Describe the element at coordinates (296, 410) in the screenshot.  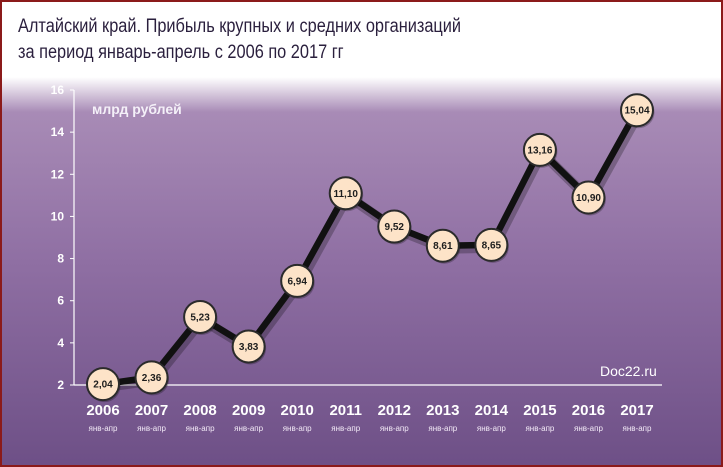
I see `x-tick-label: 2010` at that location.